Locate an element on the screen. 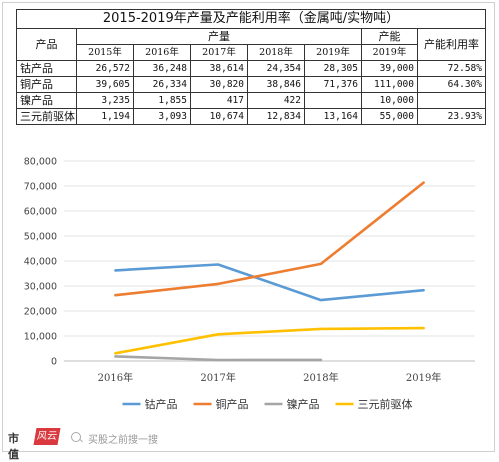  capacity-cell: 55,000 is located at coordinates (389, 116).